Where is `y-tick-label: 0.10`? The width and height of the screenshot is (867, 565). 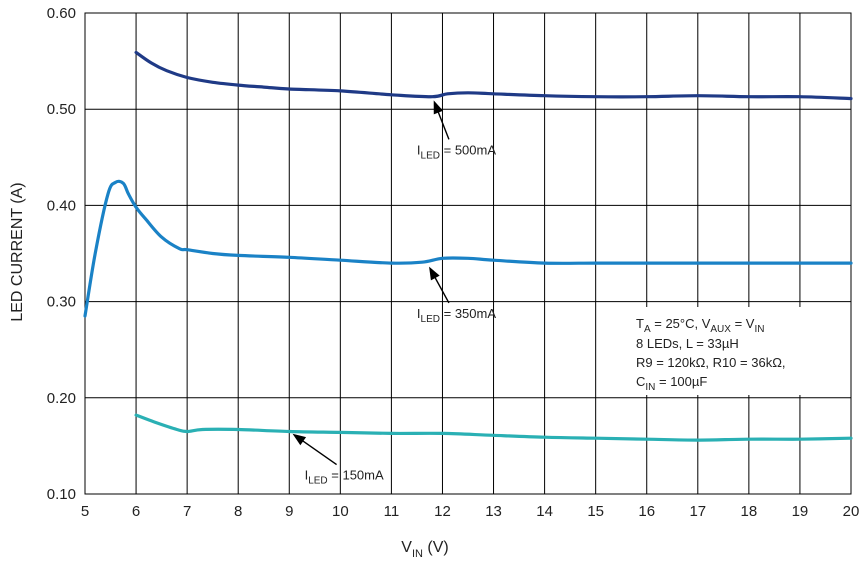 y-tick-label: 0.10 is located at coordinates (61, 494).